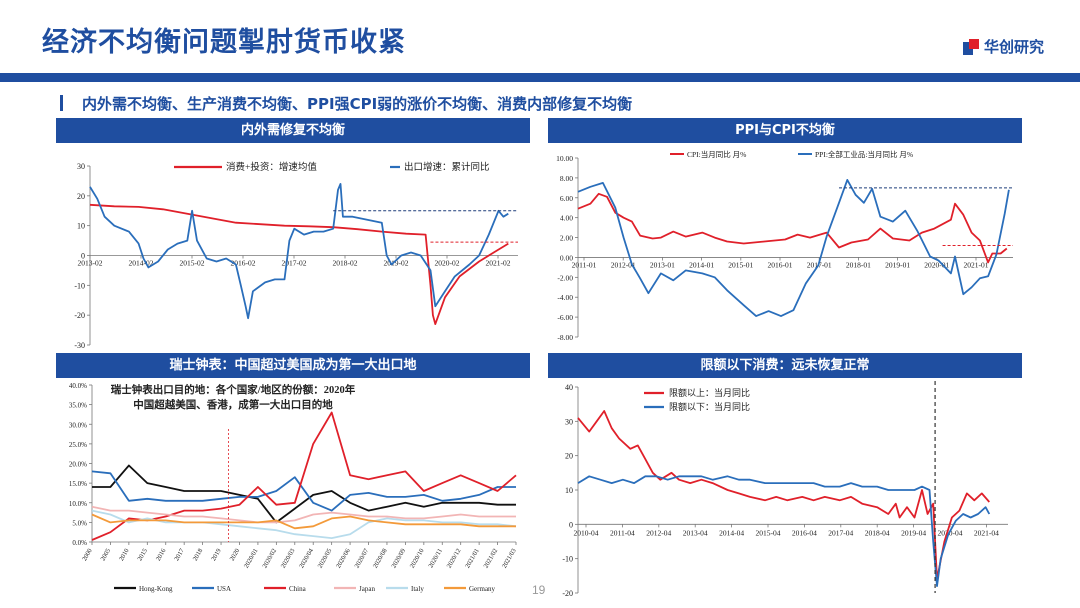 This screenshot has height=608, width=1080. What do you see at coordinates (78, 425) in the screenshot?
I see `y-tick-label: 30.0%` at bounding box center [78, 425].